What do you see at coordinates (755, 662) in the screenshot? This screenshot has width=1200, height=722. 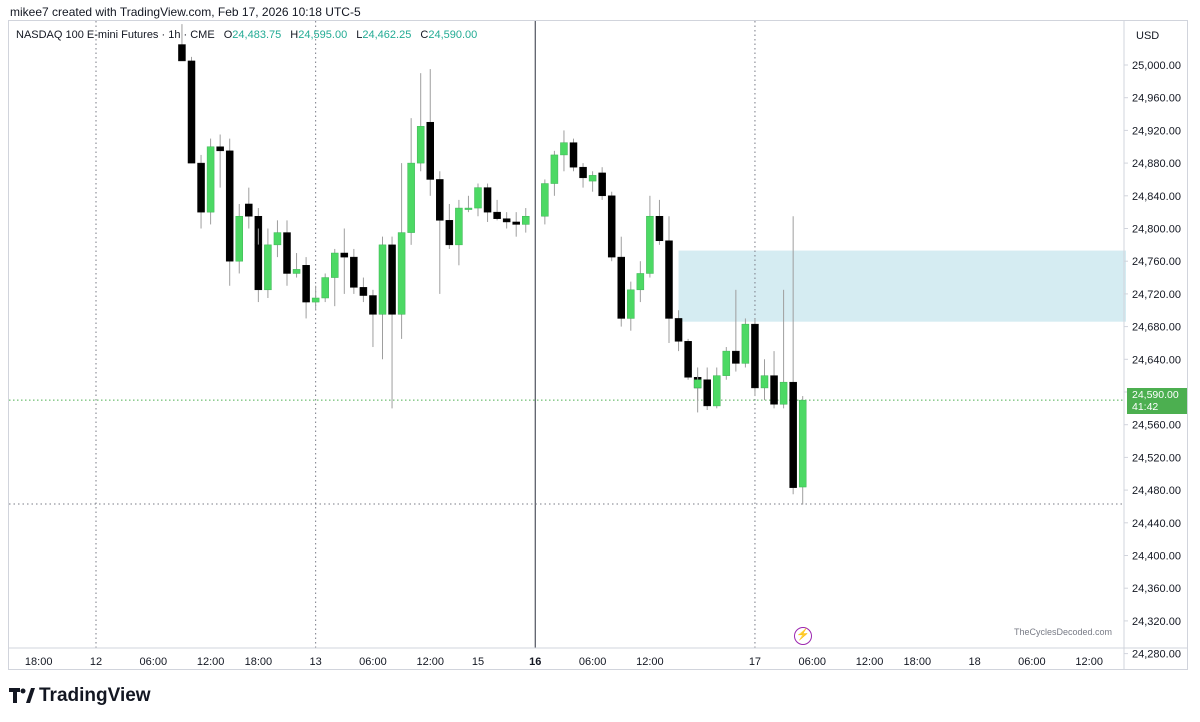 I see `x-tick-label: 17` at bounding box center [755, 662].